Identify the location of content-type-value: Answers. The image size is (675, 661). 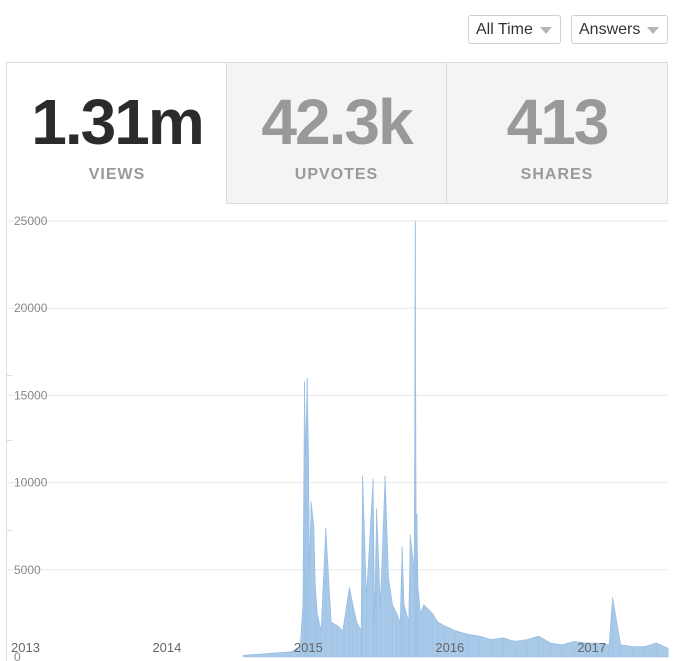
(610, 29).